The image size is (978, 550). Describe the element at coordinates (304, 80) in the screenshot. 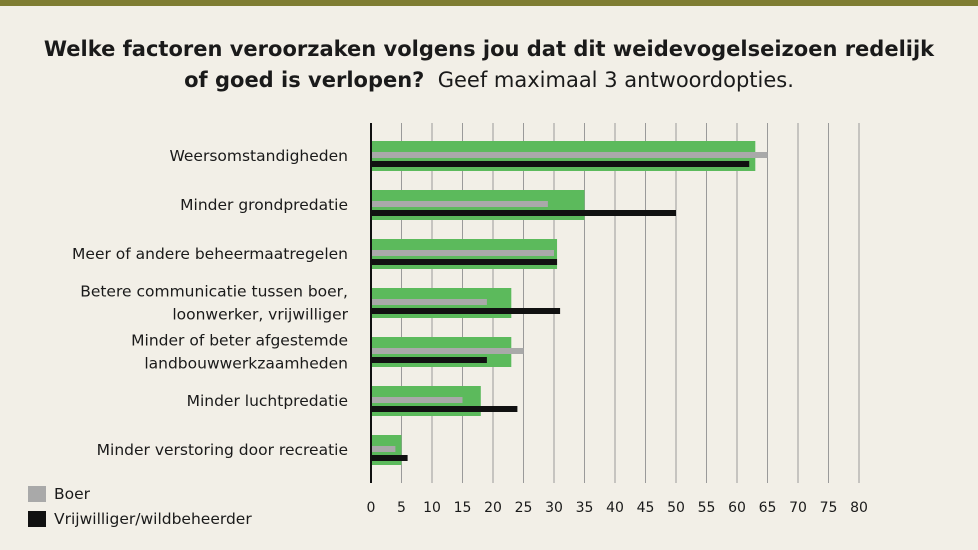

I see `title-line-2-bold: of goed is verlopen?` at that location.